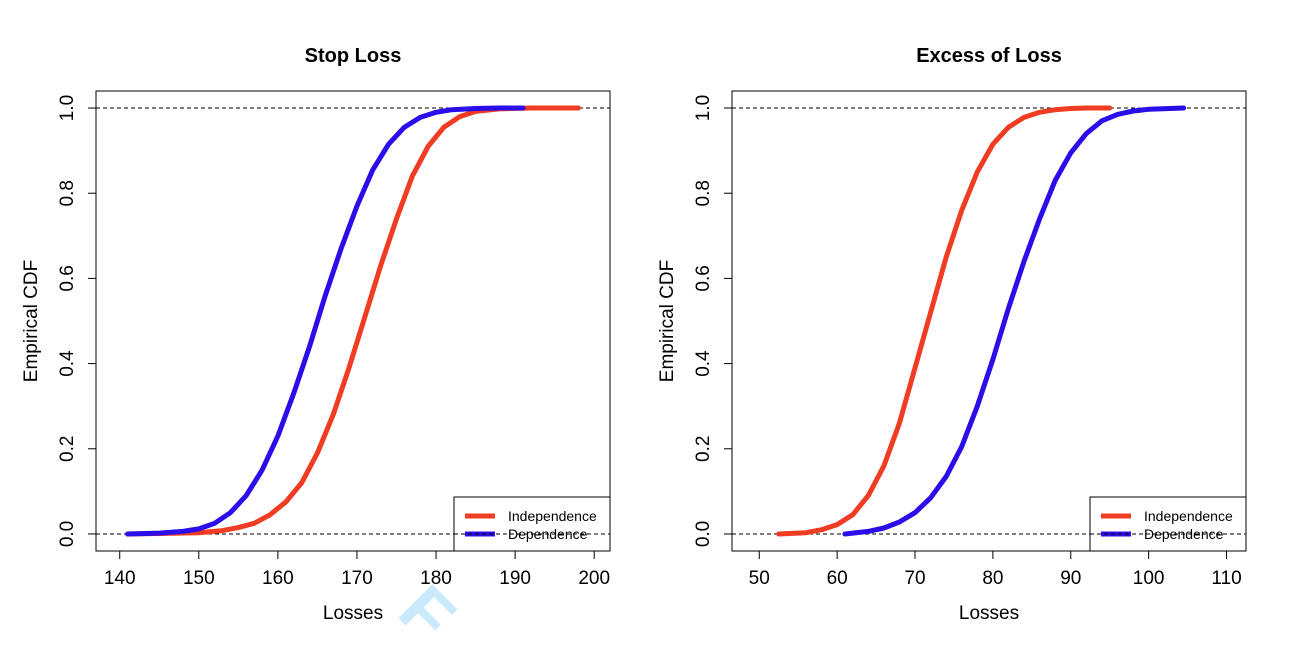  What do you see at coordinates (357, 578) in the screenshot?
I see `x-tick-label: 170` at bounding box center [357, 578].